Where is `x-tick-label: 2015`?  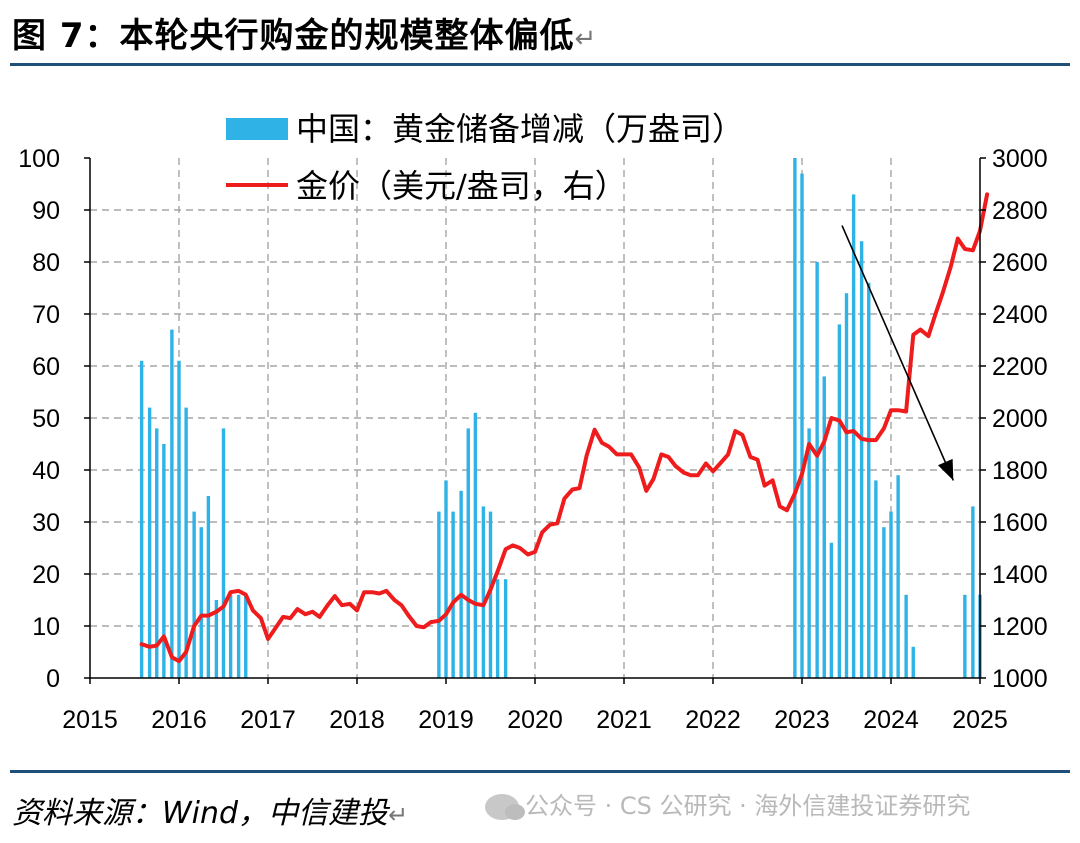 x-tick-label: 2015 is located at coordinates (90, 720).